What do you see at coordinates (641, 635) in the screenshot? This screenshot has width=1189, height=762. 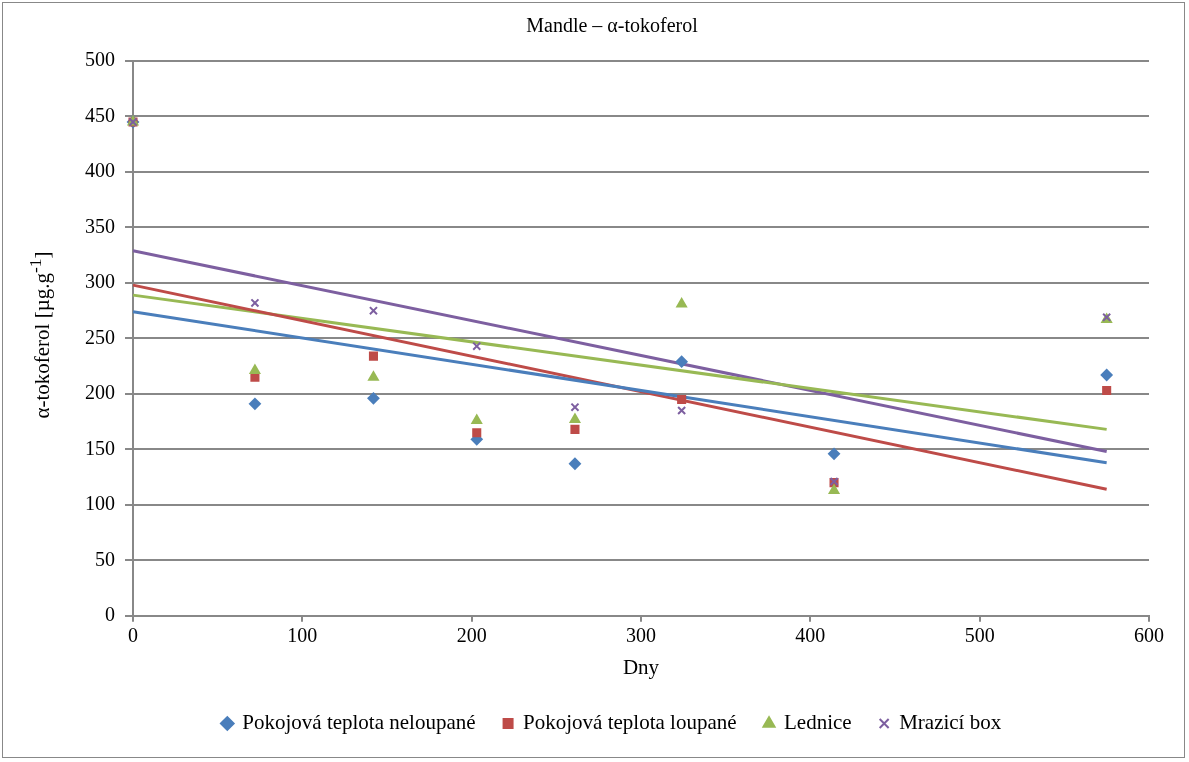 I see `x-tick-label: 300` at bounding box center [641, 635].